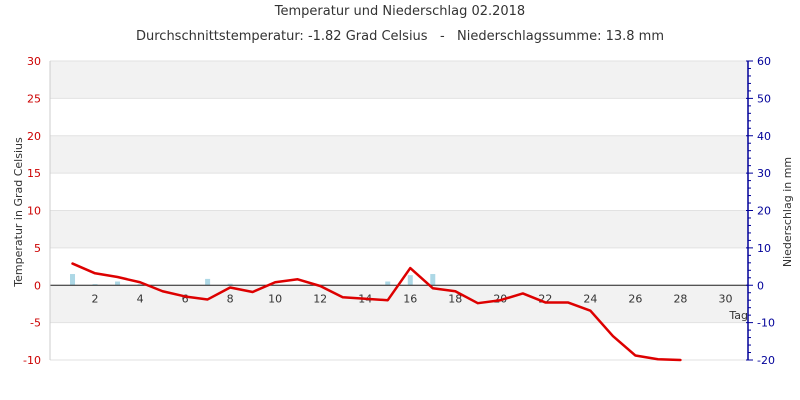 The width and height of the screenshot is (800, 400). What do you see at coordinates (455, 298) in the screenshot?
I see `x-tick-label: 18` at bounding box center [455, 298].